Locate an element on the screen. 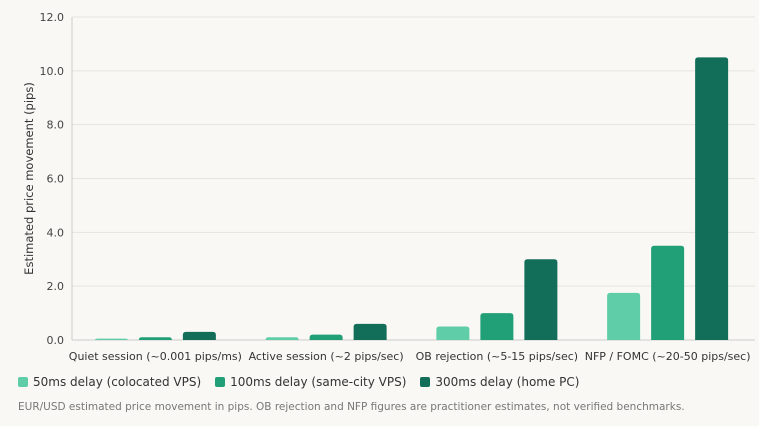 Image resolution: width=759 pixels, height=426 pixels. x-tick-label: Active session (~2 pips/sec) is located at coordinates (326, 356).